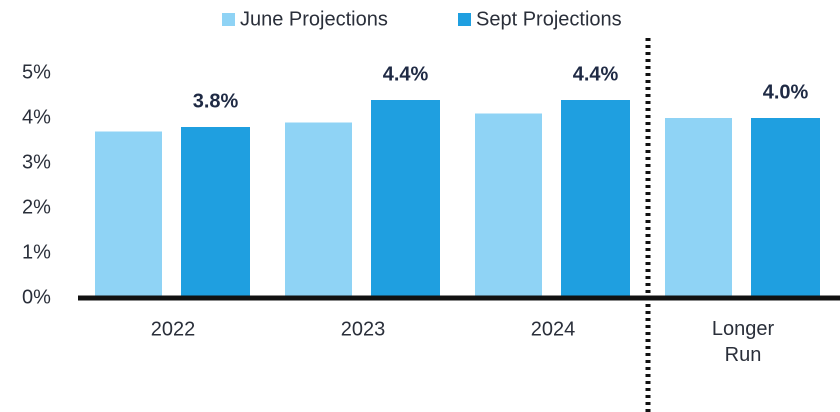 The width and height of the screenshot is (840, 412). What do you see at coordinates (36, 297) in the screenshot?
I see `y-tick-label: 0%` at bounding box center [36, 297].